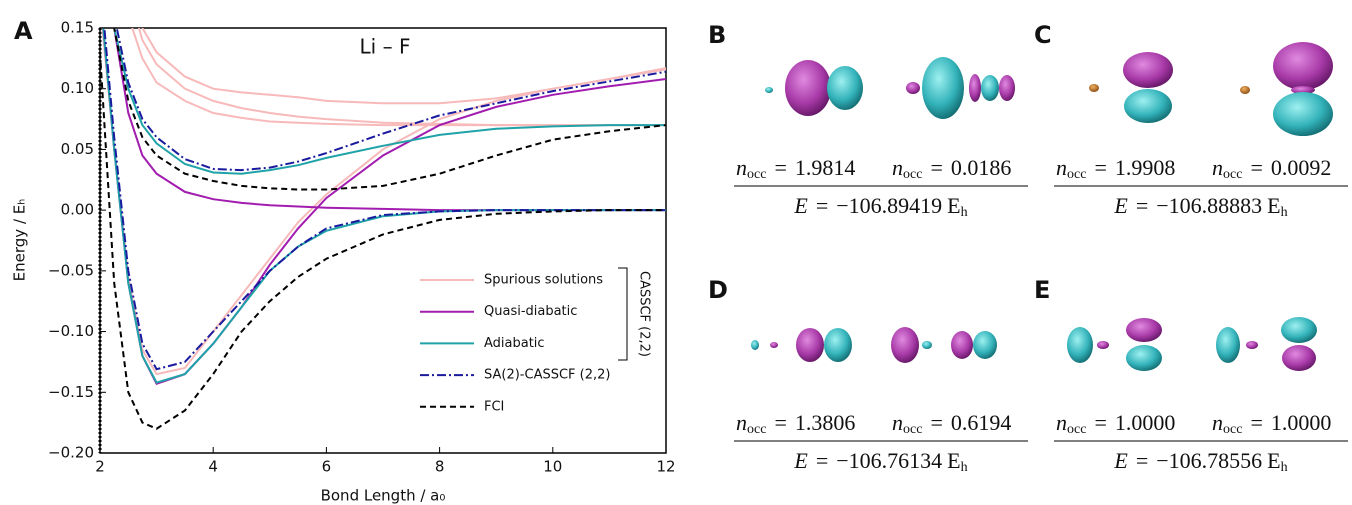  Describe the element at coordinates (20, 240) in the screenshot. I see `y-axis-label: Energy / Eₕ` at that location.